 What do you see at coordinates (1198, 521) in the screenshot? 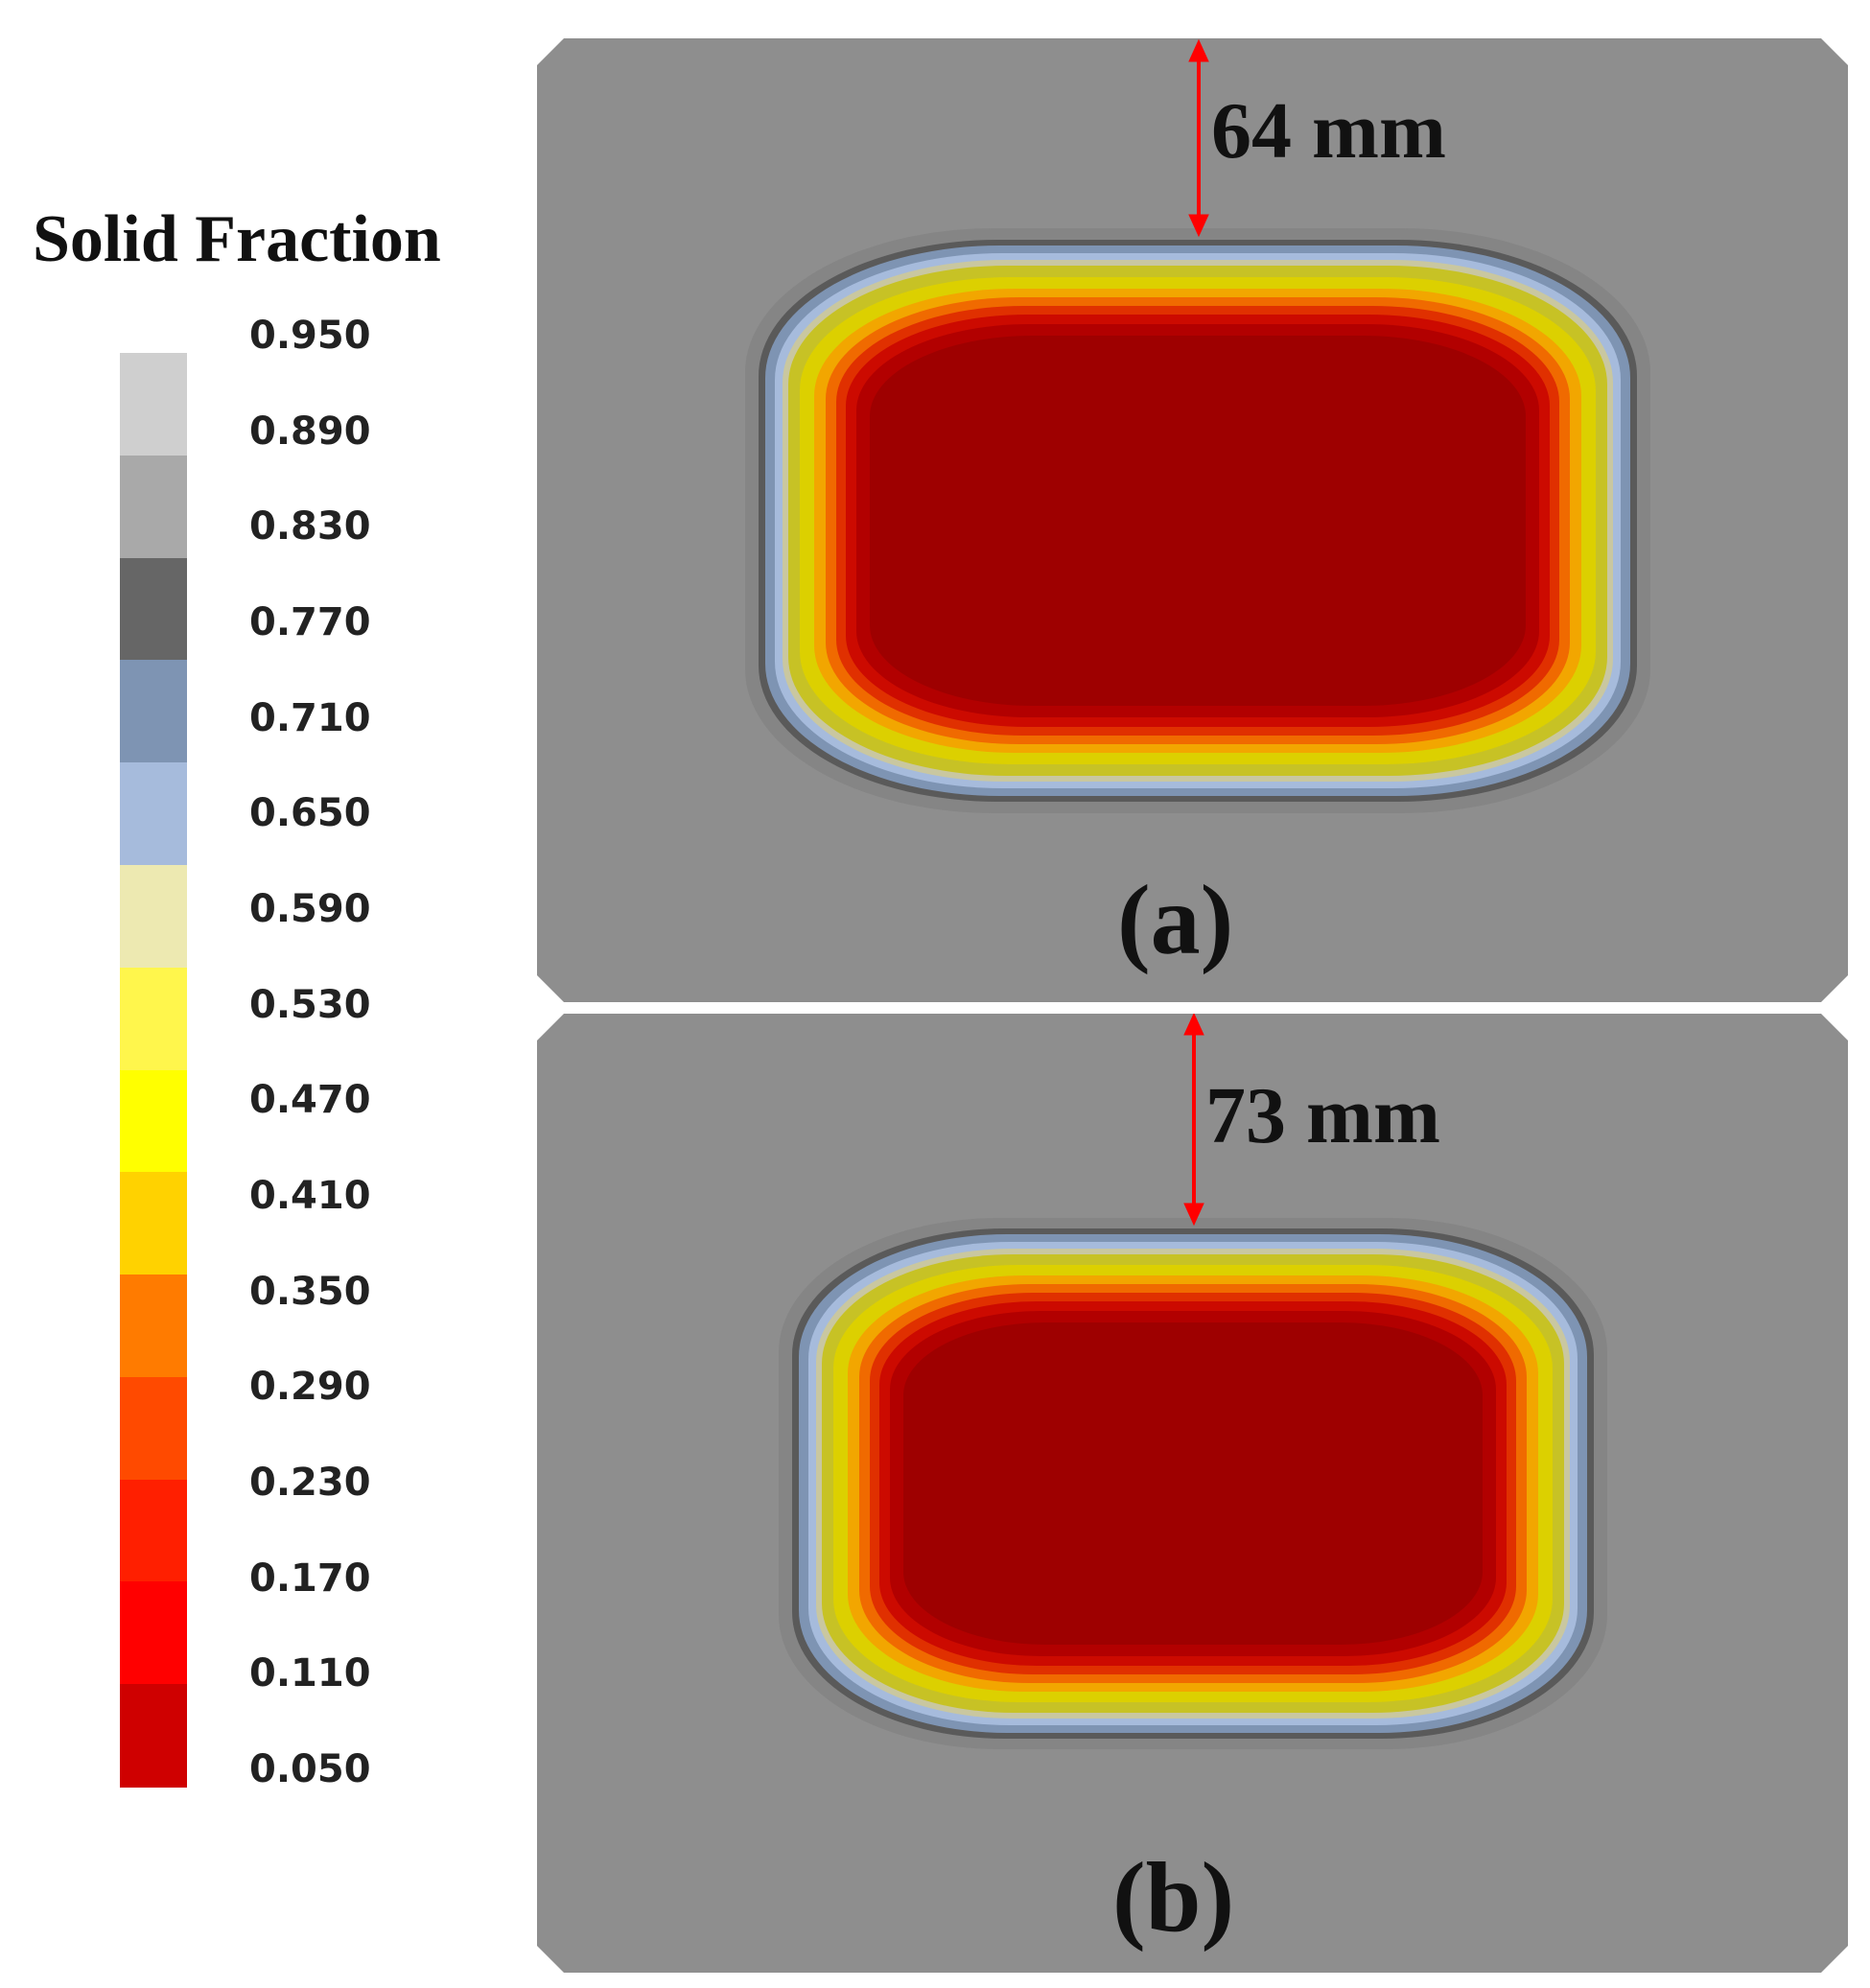
I see `panel-a-core` at bounding box center [1198, 521].